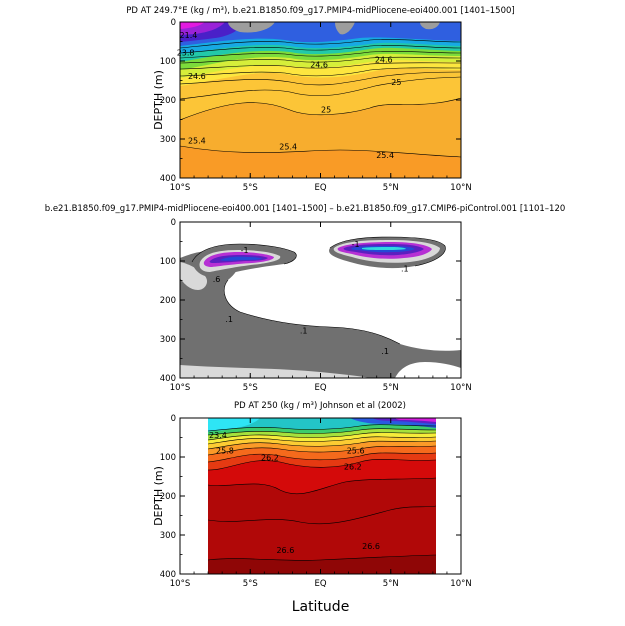 This screenshot has width=625, height=626. I want to click on panel-2-xtick-label: 10°N, so click(460, 388).